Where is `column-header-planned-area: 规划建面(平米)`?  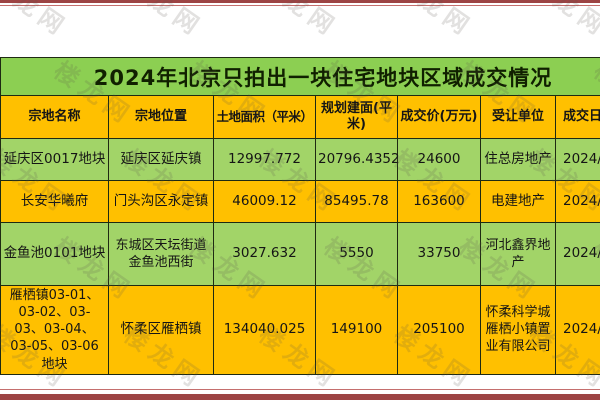
column-header-planned-area: 规划建面(平米) is located at coordinates (356, 117).